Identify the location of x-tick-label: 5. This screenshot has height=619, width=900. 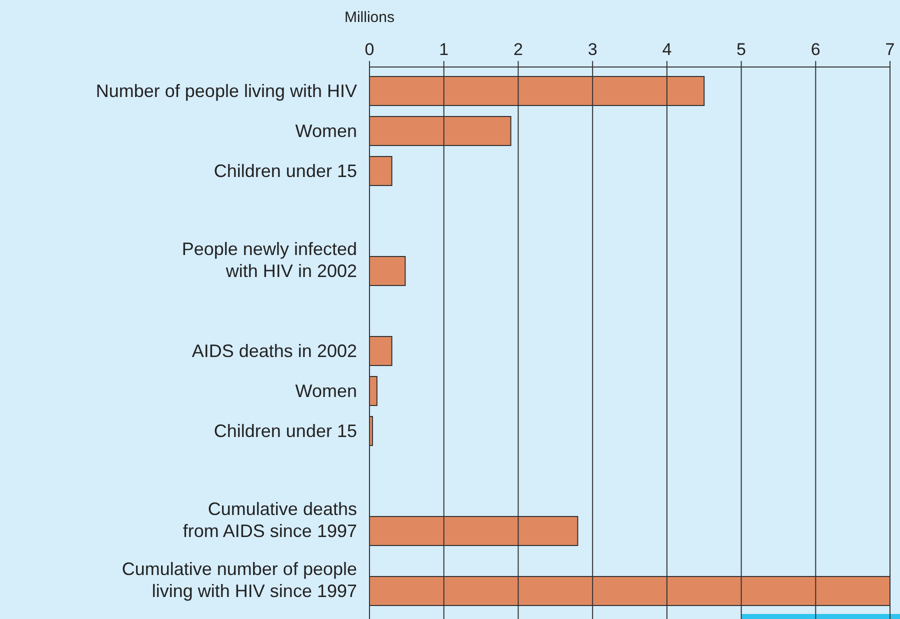
(741, 49).